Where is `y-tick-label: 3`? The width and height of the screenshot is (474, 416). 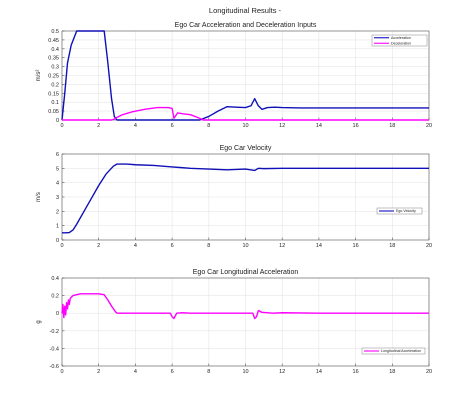 y-tick-label: 3 is located at coordinates (57, 198).